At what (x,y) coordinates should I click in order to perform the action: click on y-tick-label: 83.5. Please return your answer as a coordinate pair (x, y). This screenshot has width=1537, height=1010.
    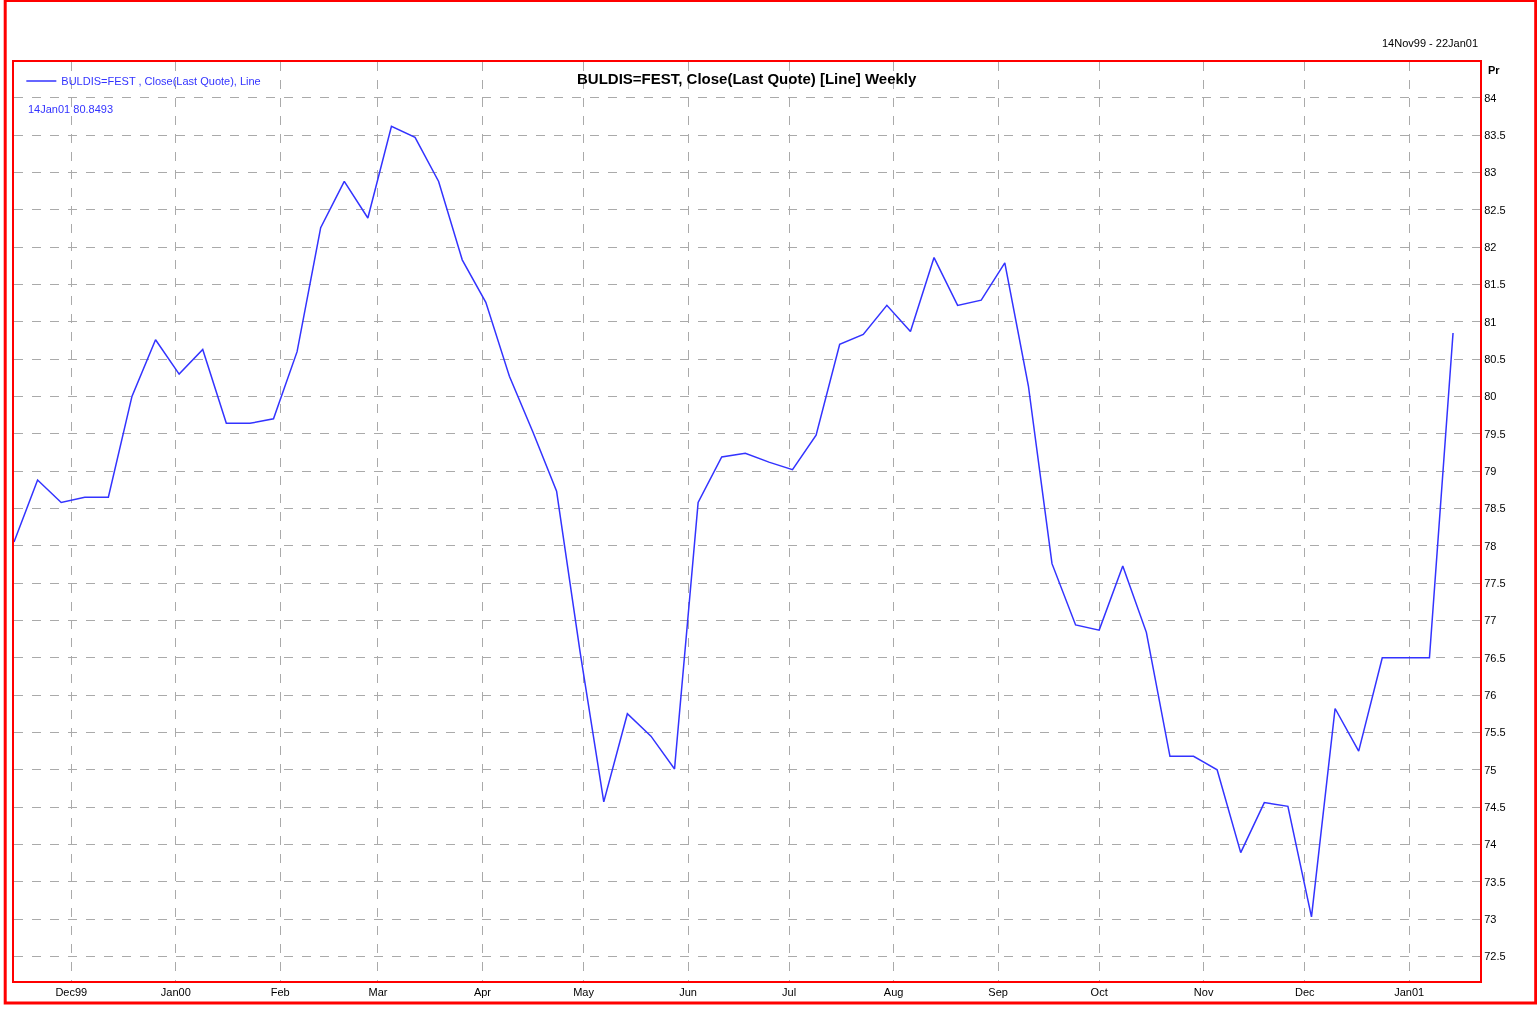
    Looking at the image, I should click on (1495, 135).